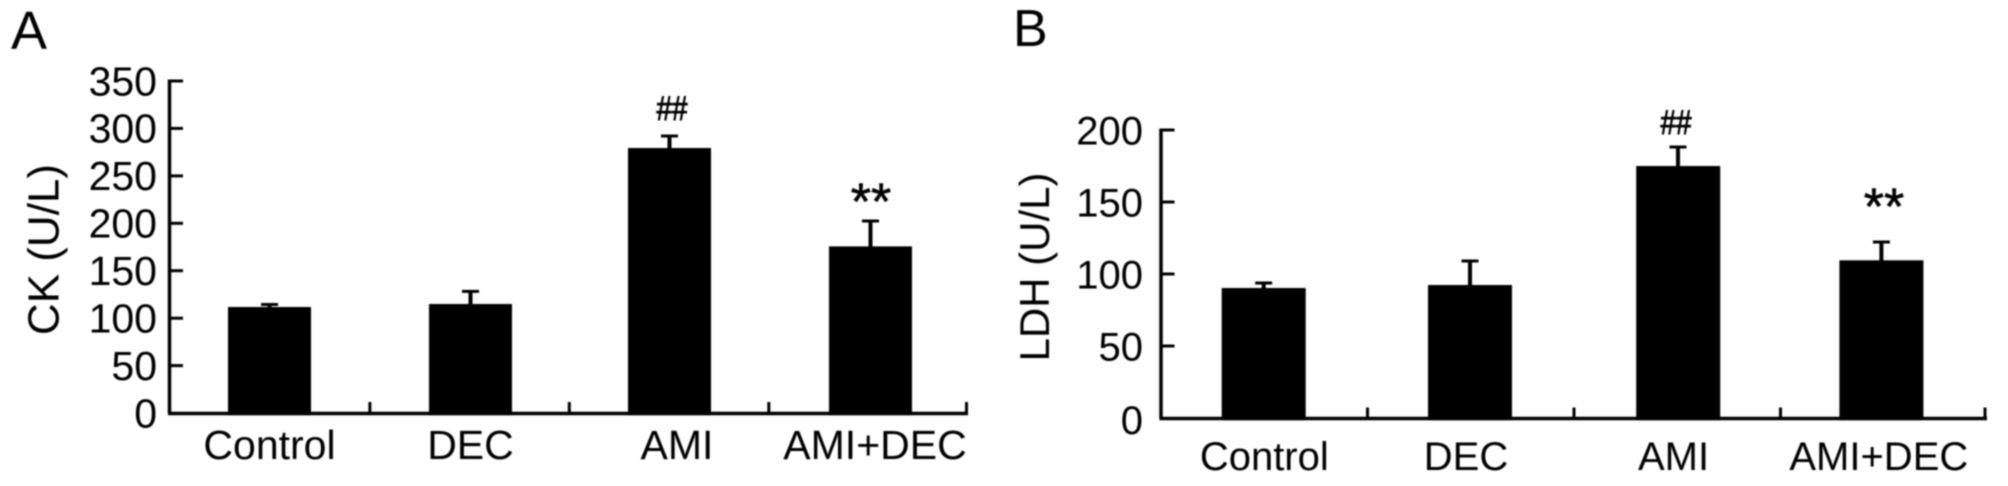 The height and width of the screenshot is (486, 2008). What do you see at coordinates (123, 129) in the screenshot?
I see `svg-text: 300` at bounding box center [123, 129].